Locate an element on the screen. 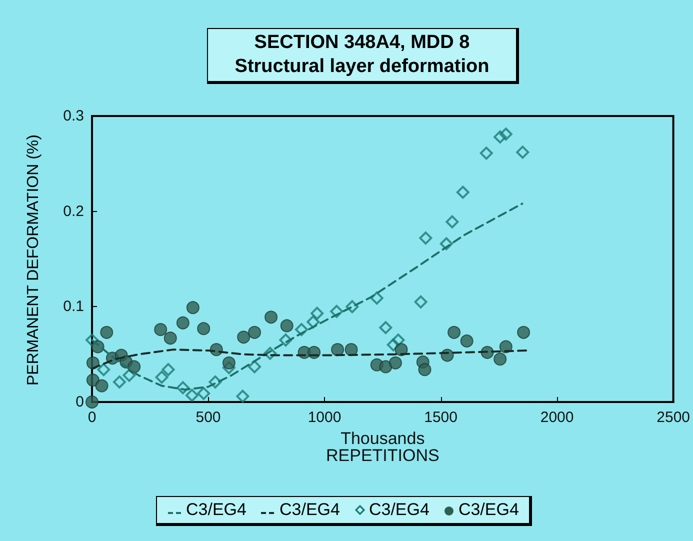 This screenshot has height=541, width=693. x-tick-label: 500 is located at coordinates (208, 417).